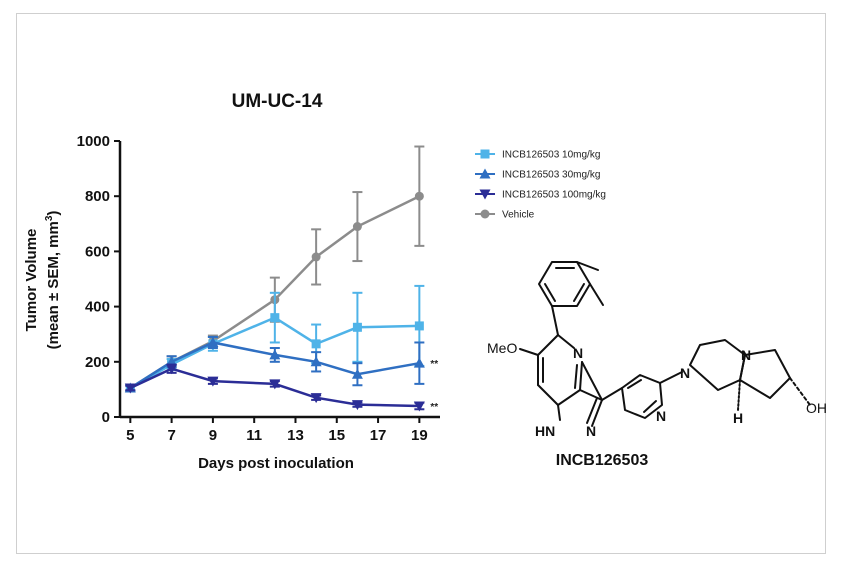 The width and height of the screenshot is (844, 568). I want to click on atom-label-oh: OH, so click(816, 408).